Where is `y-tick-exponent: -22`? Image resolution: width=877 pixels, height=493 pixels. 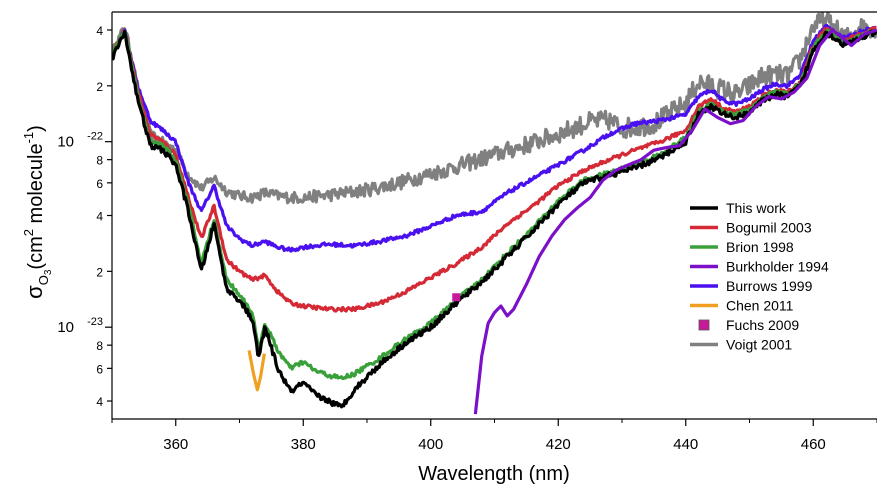 y-tick-exponent: -22 is located at coordinates (95, 137).